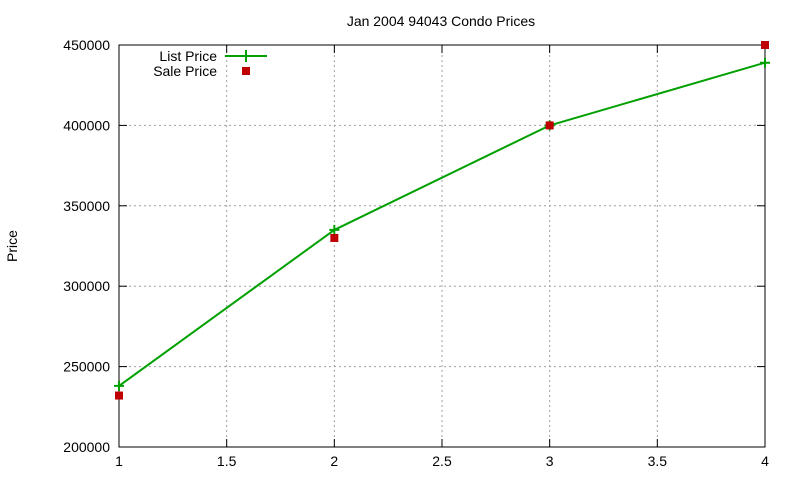  What do you see at coordinates (86, 286) in the screenshot?
I see `y-tick-label: 300000` at bounding box center [86, 286].